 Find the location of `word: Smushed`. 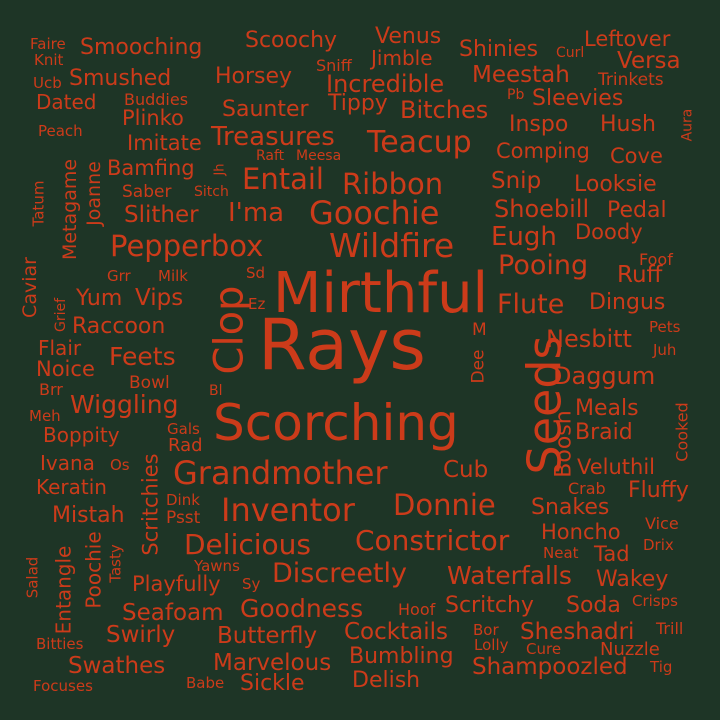

word: Smushed is located at coordinates (120, 78).